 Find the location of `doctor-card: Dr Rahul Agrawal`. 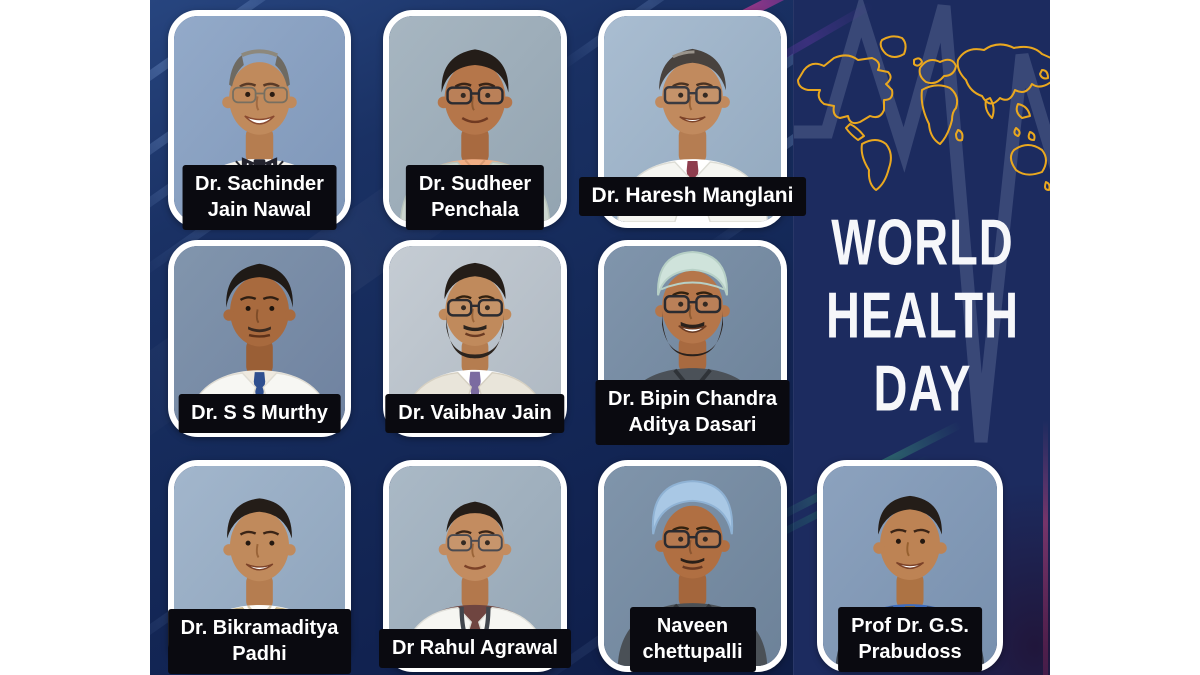

doctor-card: Dr Rahul Agrawal is located at coordinates (475, 566).